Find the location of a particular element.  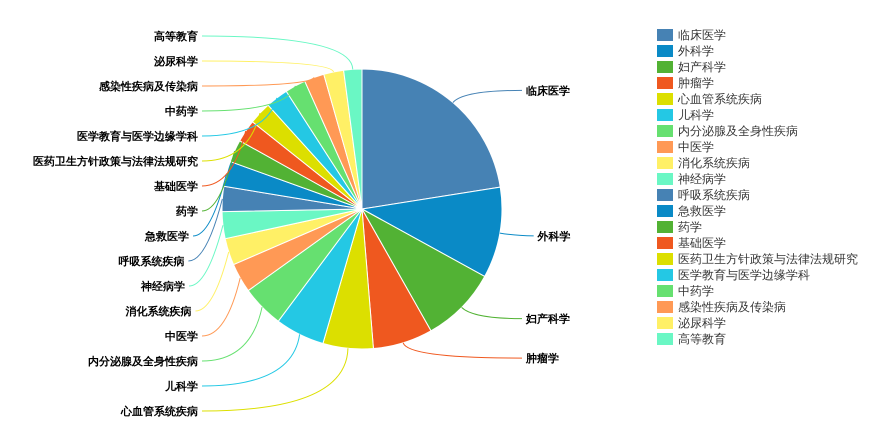

legend-label: 医学教育与医学边缘学科 is located at coordinates (744, 275).